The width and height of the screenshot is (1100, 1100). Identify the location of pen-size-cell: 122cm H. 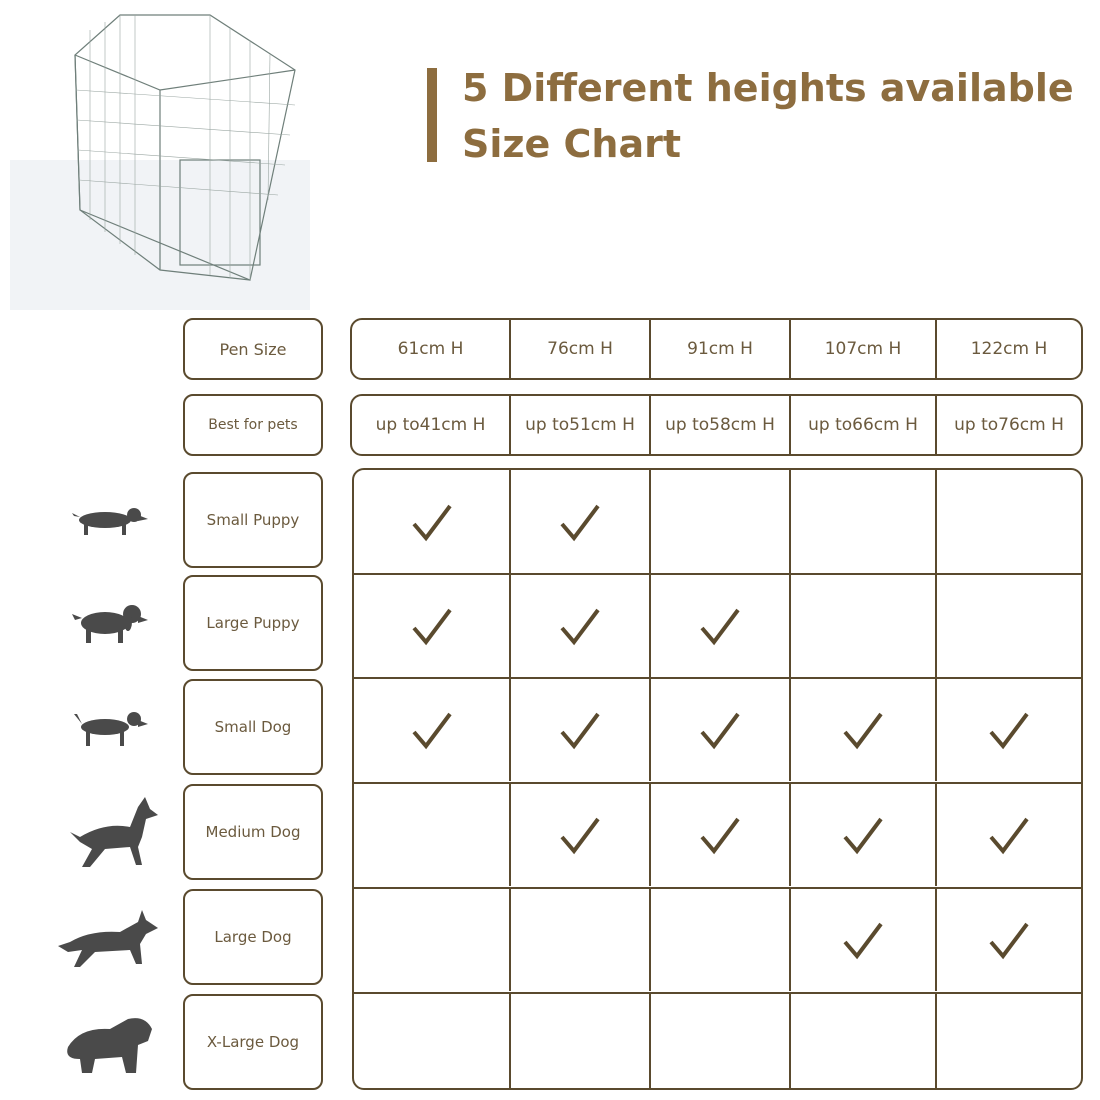
(1008, 349).